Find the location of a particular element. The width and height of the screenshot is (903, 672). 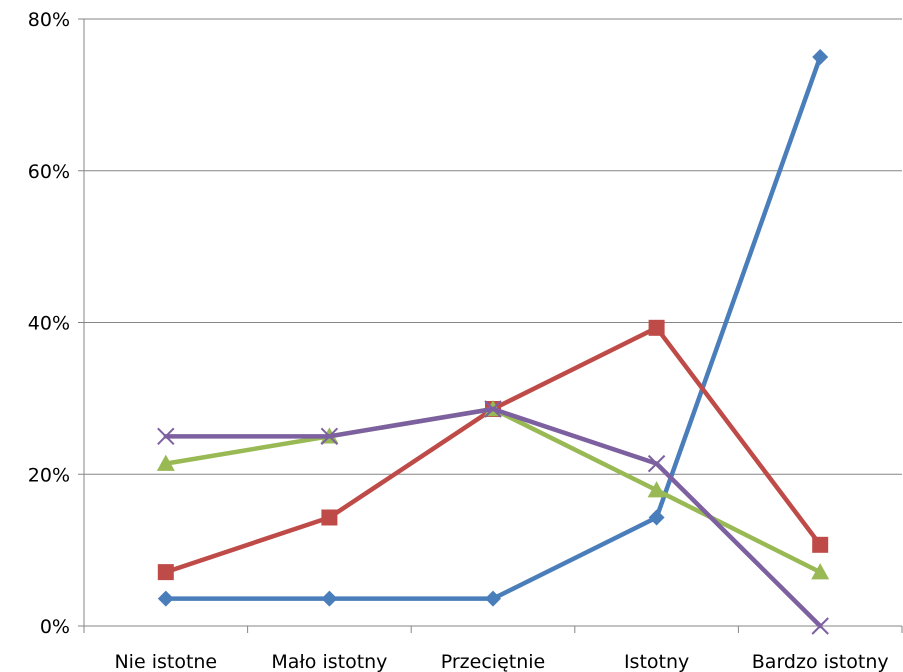

category-label: Nie istotne is located at coordinates (165, 661).